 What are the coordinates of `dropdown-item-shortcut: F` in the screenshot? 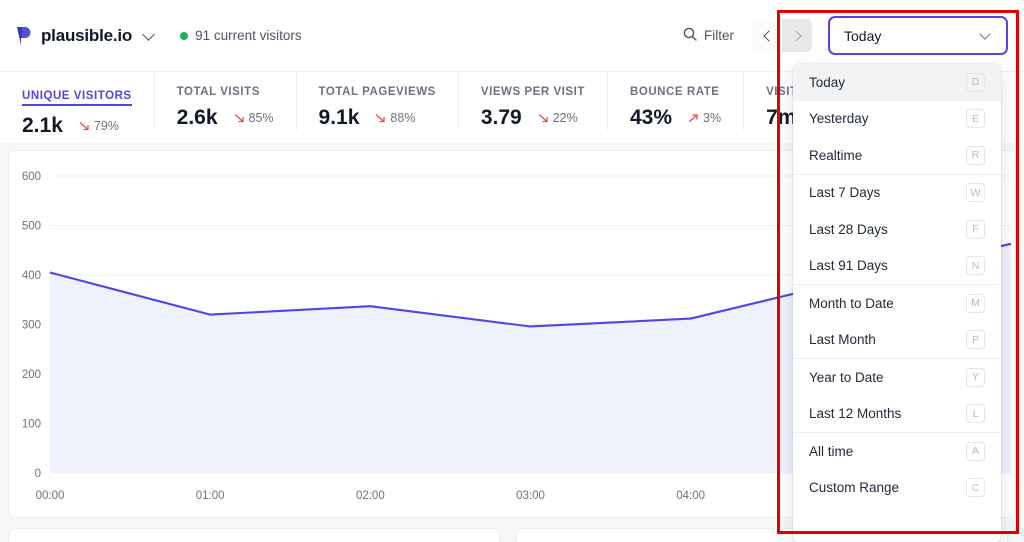 It's located at (975, 229).